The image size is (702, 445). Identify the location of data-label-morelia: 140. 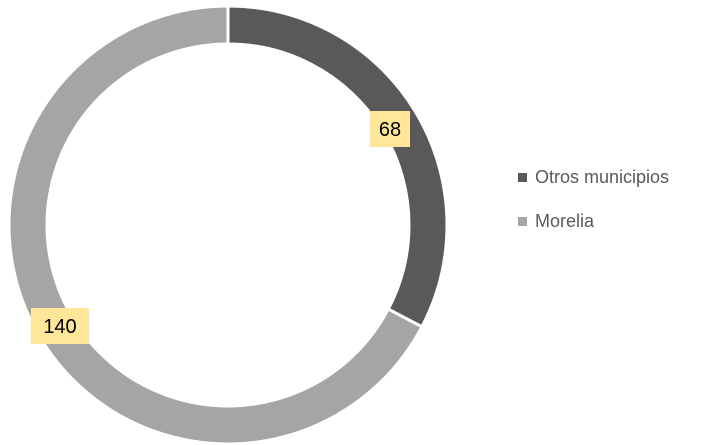
(60, 326).